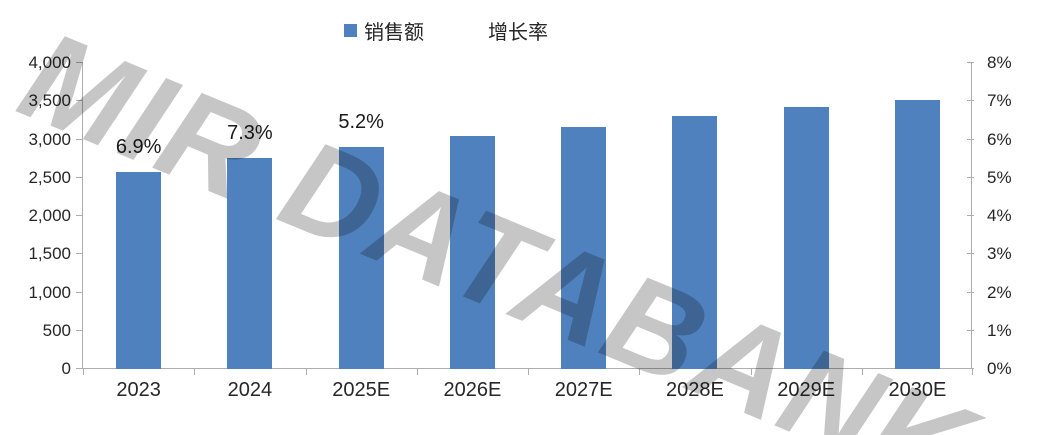  I want to click on x-axis-label-2028E: 2028E, so click(694, 390).